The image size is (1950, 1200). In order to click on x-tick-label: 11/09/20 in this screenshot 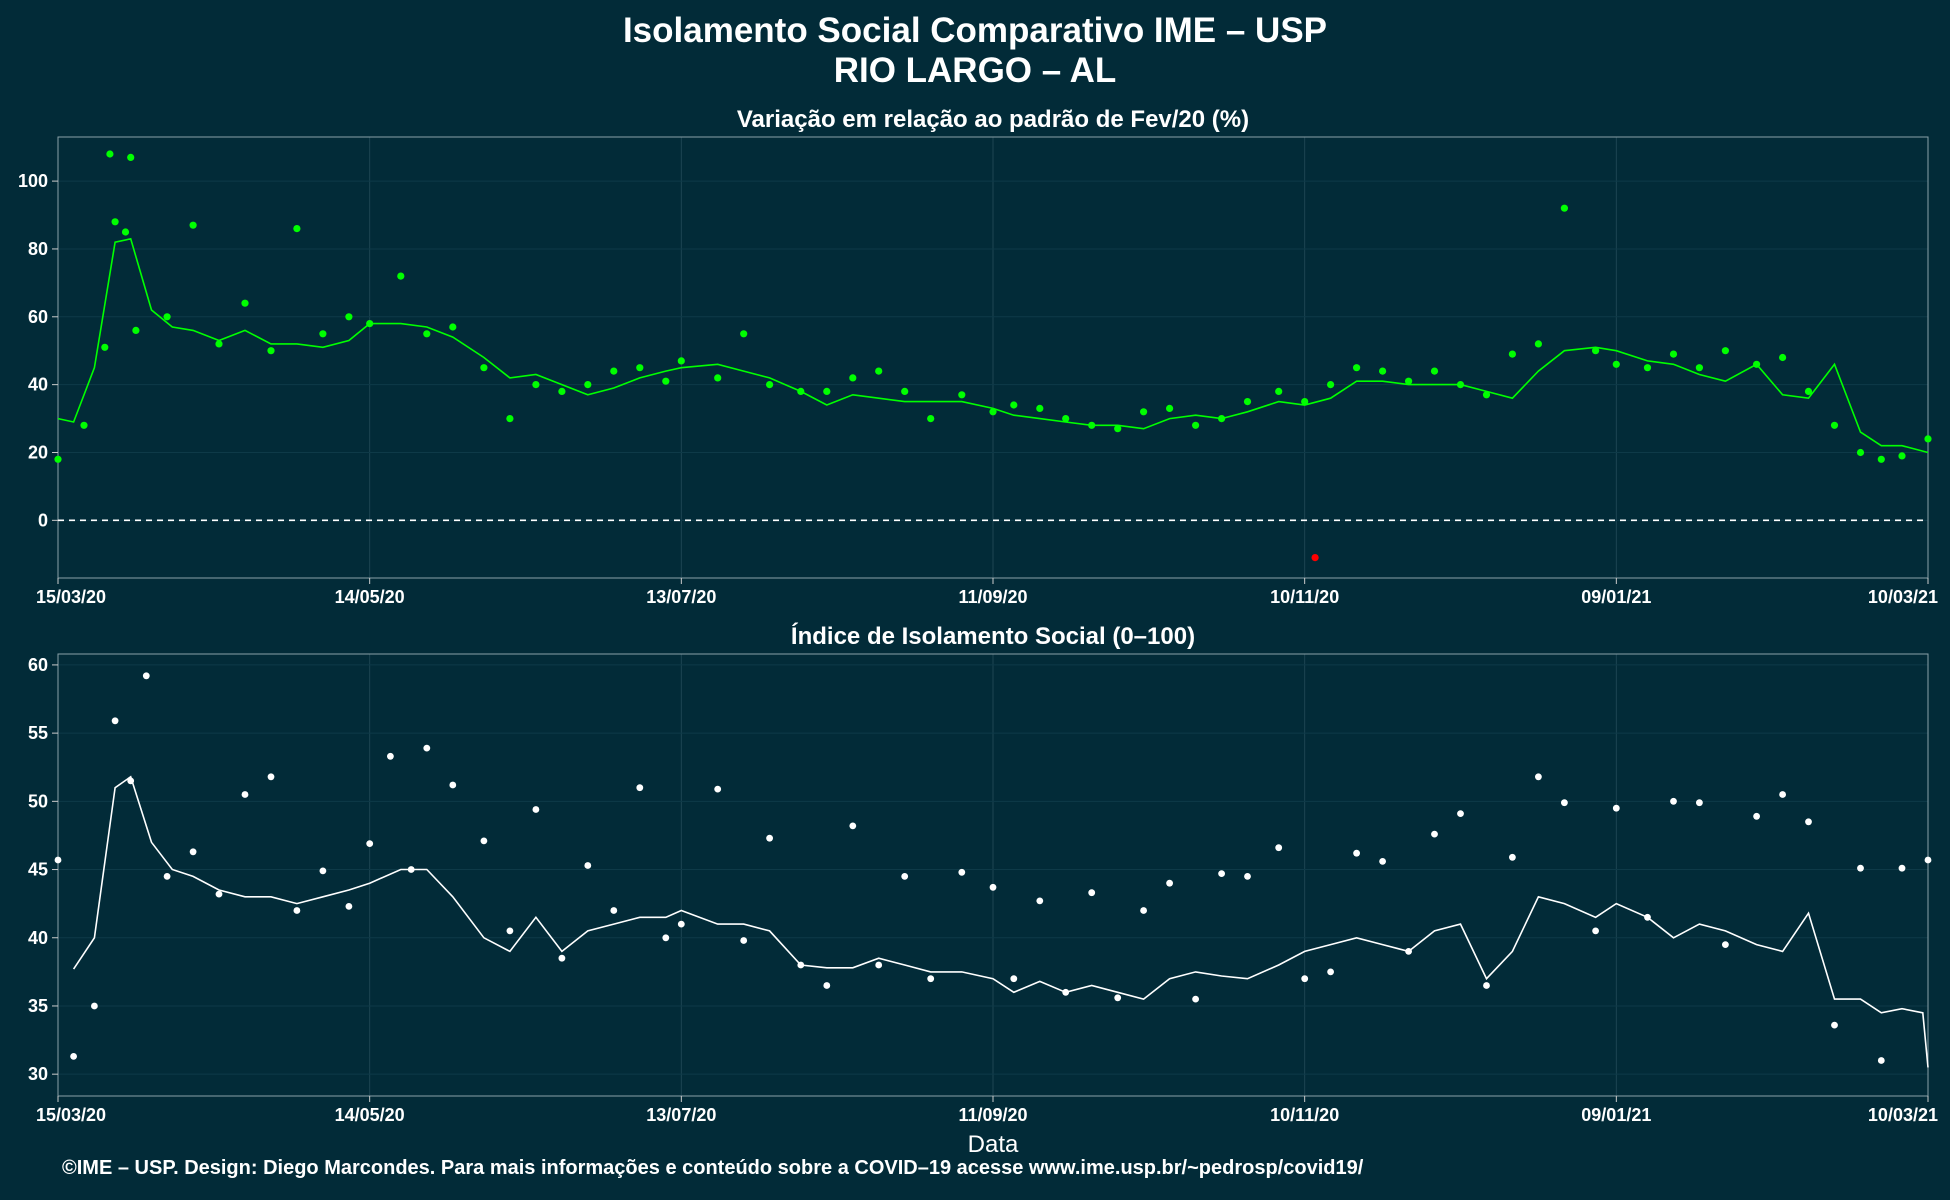, I will do `click(992, 1115)`.